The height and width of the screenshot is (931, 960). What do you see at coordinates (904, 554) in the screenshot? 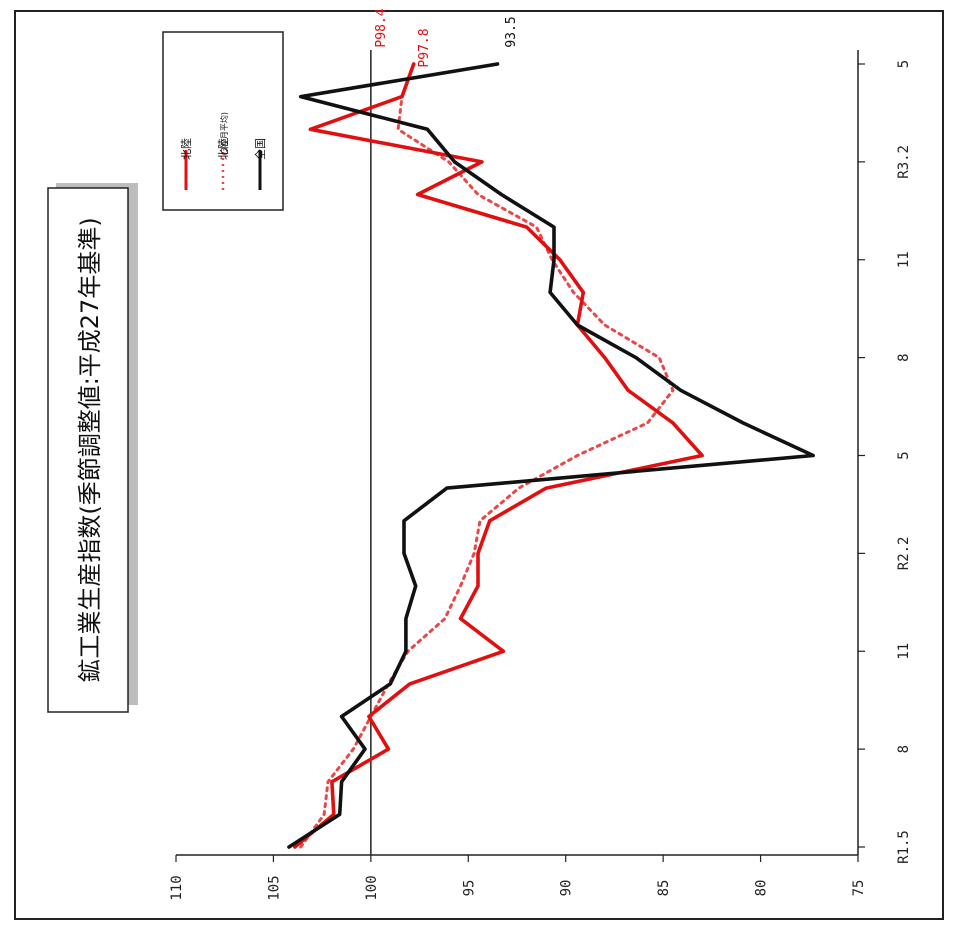
I see `time-tick-label: R2.2` at bounding box center [904, 554].